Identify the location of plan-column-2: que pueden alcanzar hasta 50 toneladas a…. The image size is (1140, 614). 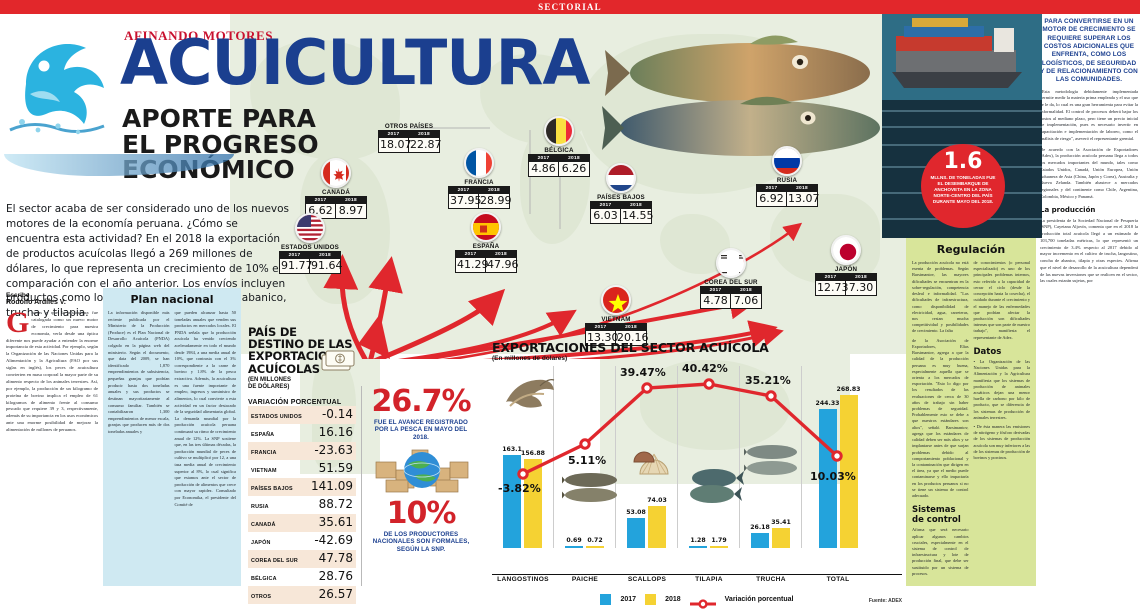
(206, 409).